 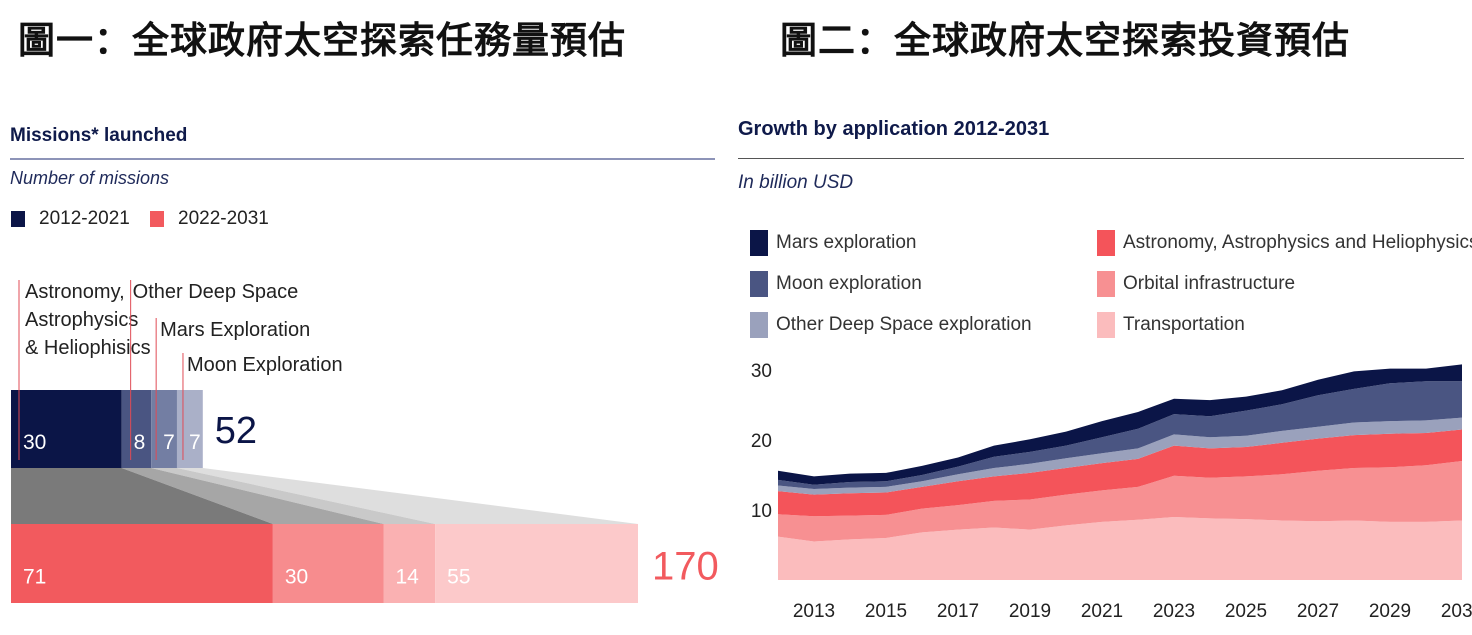 What do you see at coordinates (796, 182) in the screenshot?
I see `investment-chart-subtitle: In billion USD` at bounding box center [796, 182].